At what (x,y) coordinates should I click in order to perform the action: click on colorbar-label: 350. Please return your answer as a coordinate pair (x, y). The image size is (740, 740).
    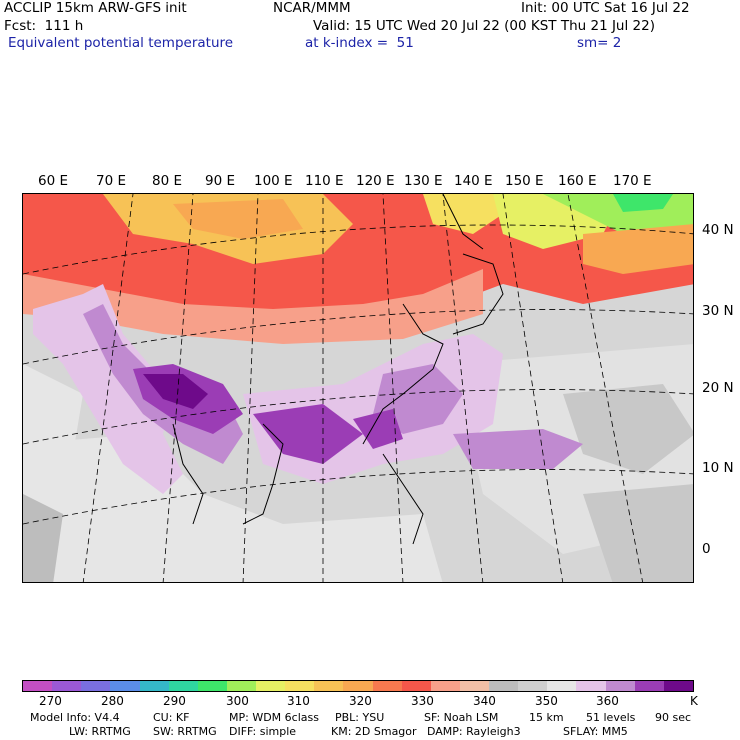
    Looking at the image, I should click on (546, 701).